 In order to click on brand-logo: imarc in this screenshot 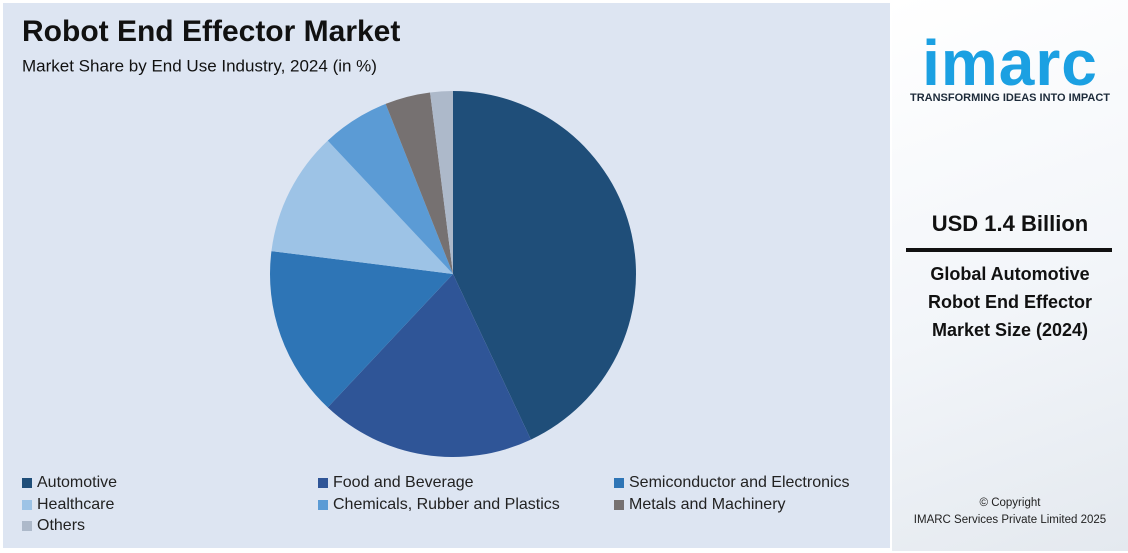, I will do `click(1010, 63)`.